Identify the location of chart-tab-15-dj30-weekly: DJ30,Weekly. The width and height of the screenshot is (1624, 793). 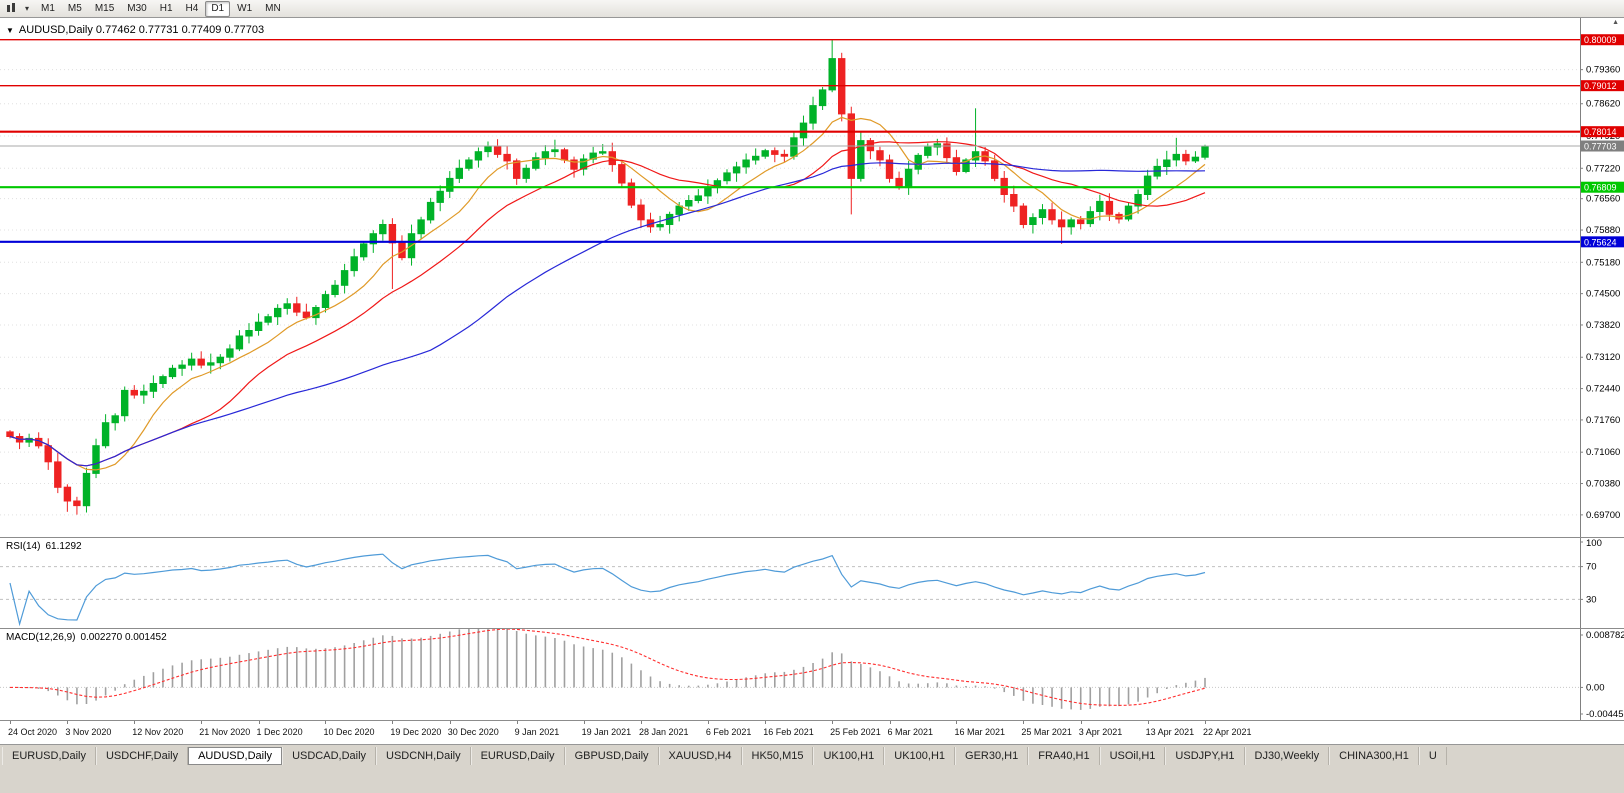
(1287, 756).